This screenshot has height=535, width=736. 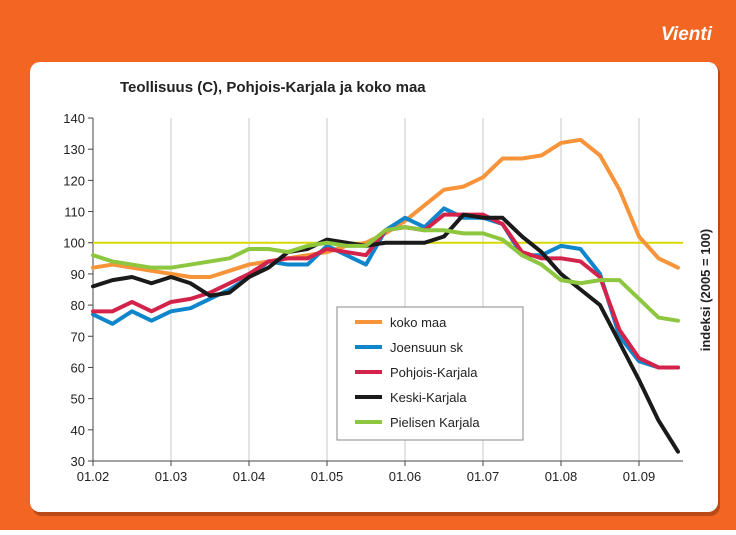 I want to click on x-tick-label: 01.05, so click(x=327, y=476).